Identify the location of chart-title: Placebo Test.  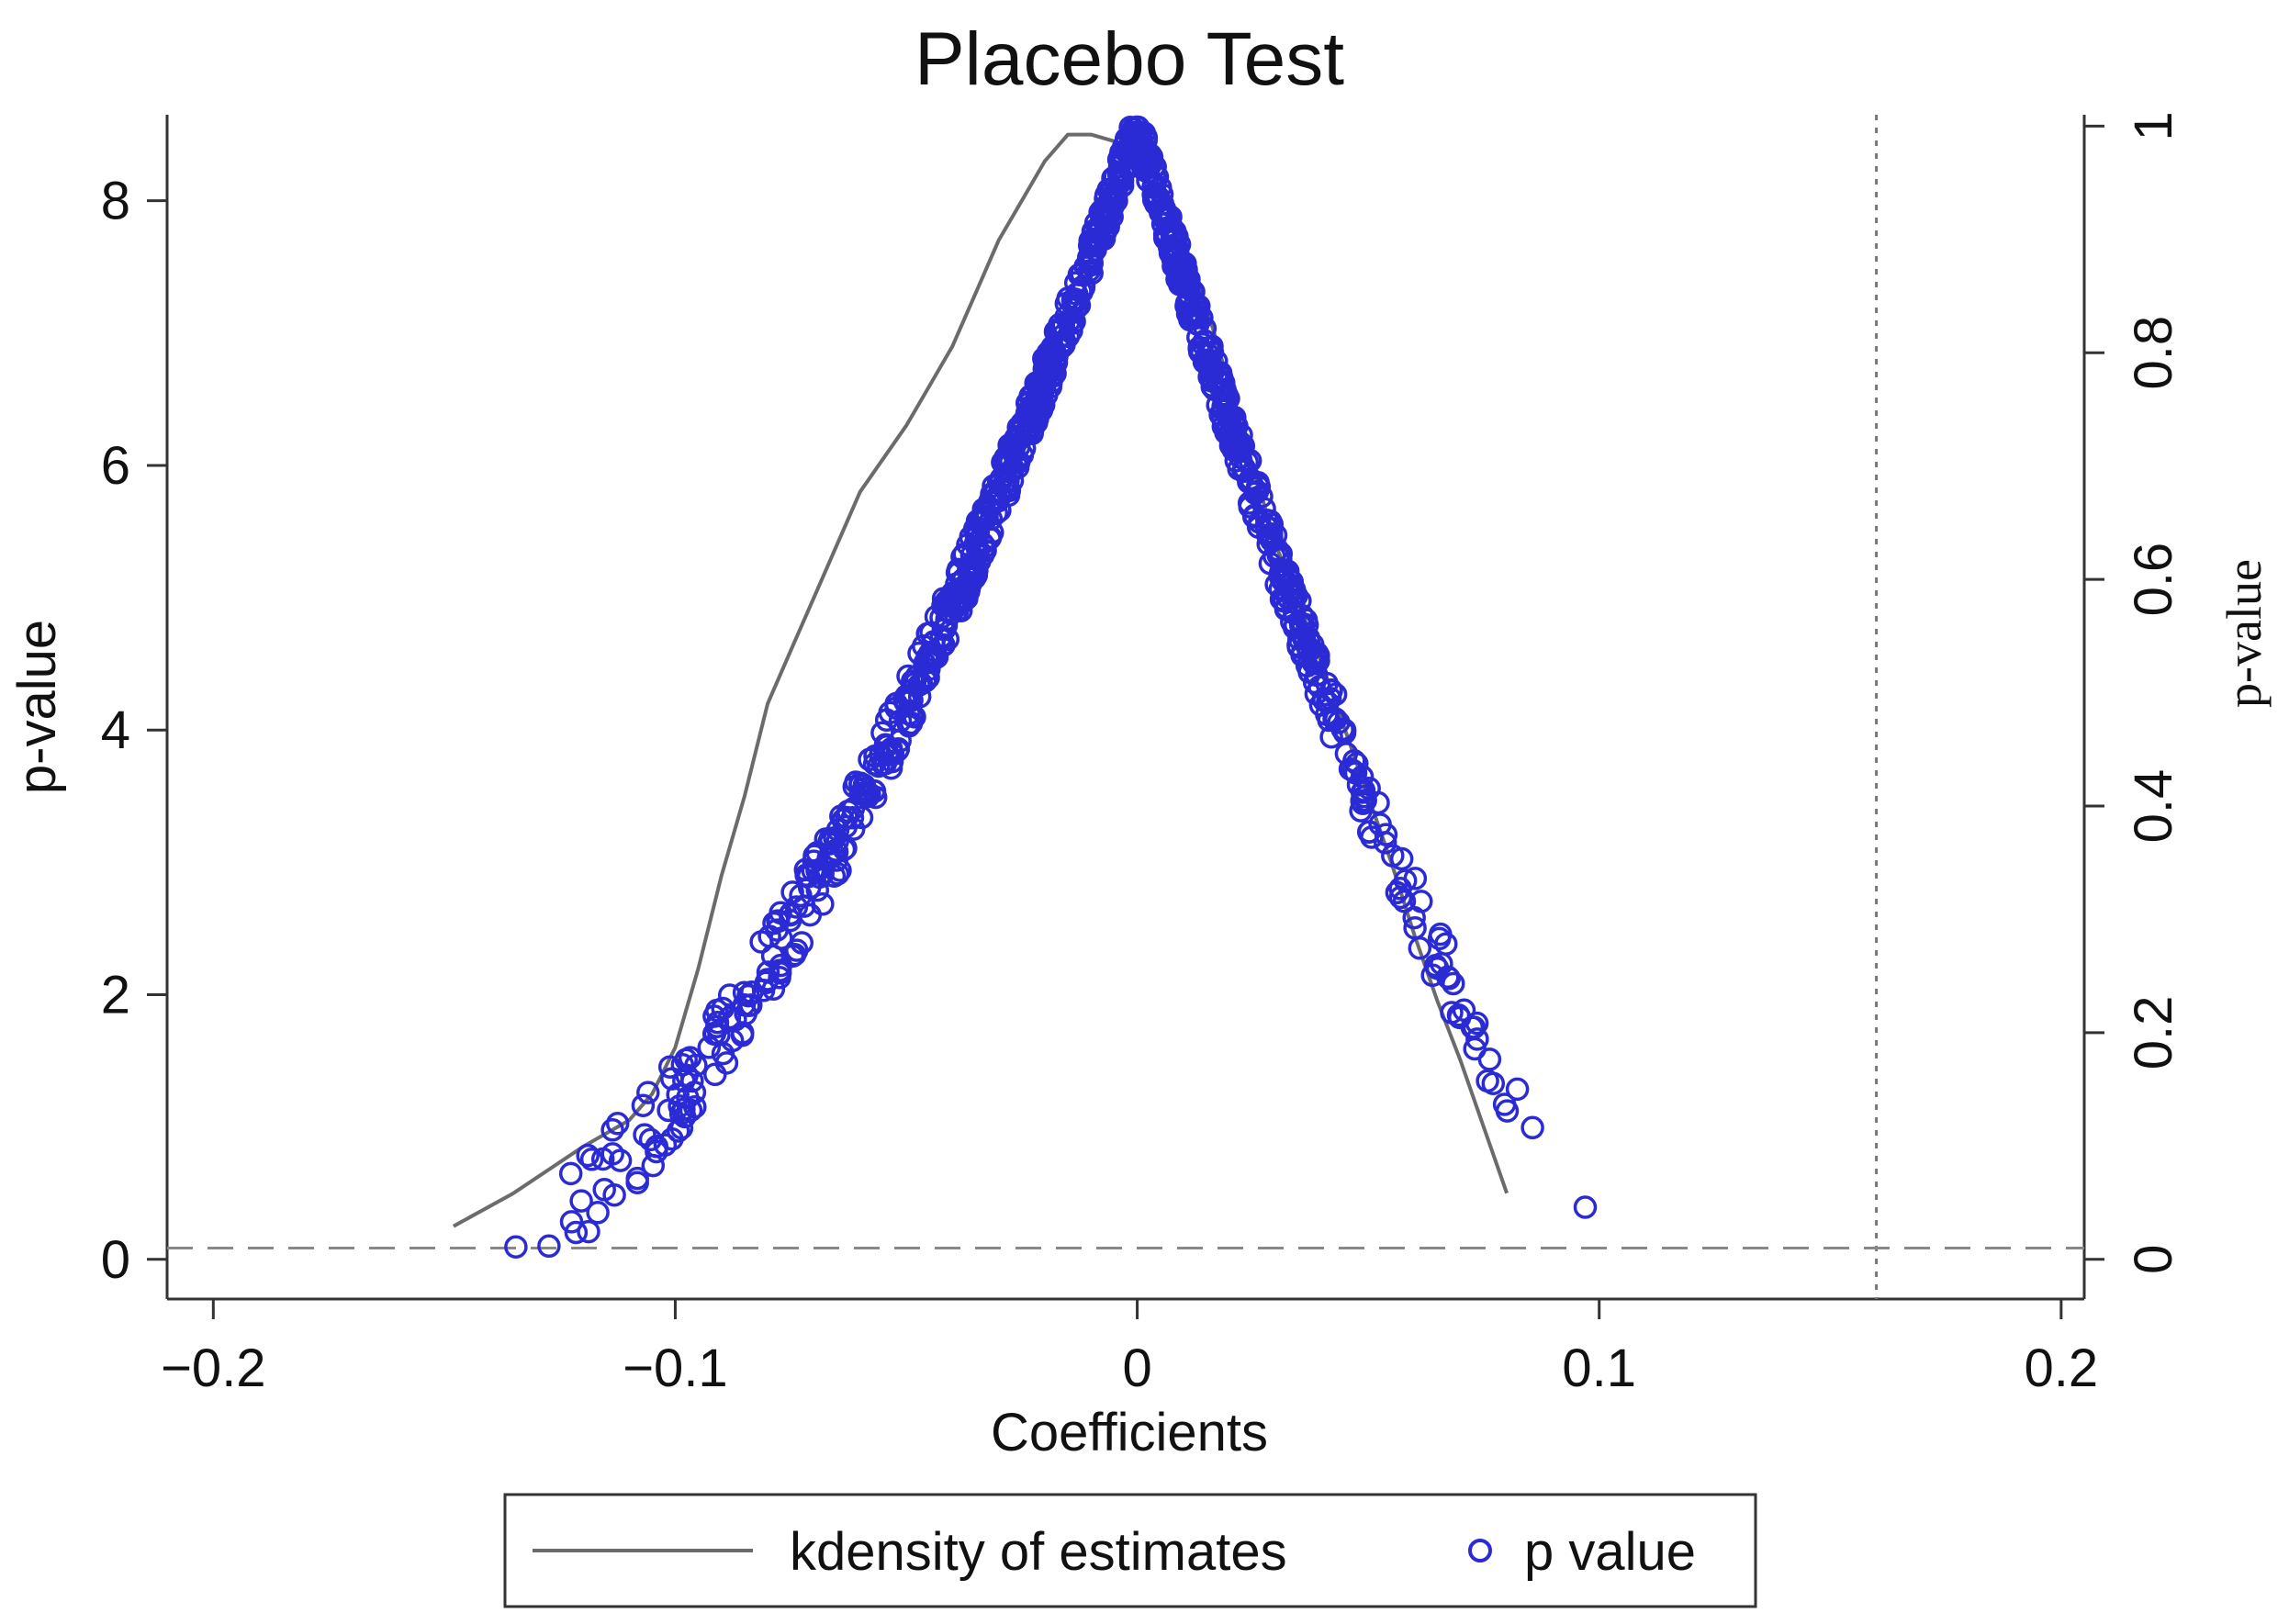
(1129, 59).